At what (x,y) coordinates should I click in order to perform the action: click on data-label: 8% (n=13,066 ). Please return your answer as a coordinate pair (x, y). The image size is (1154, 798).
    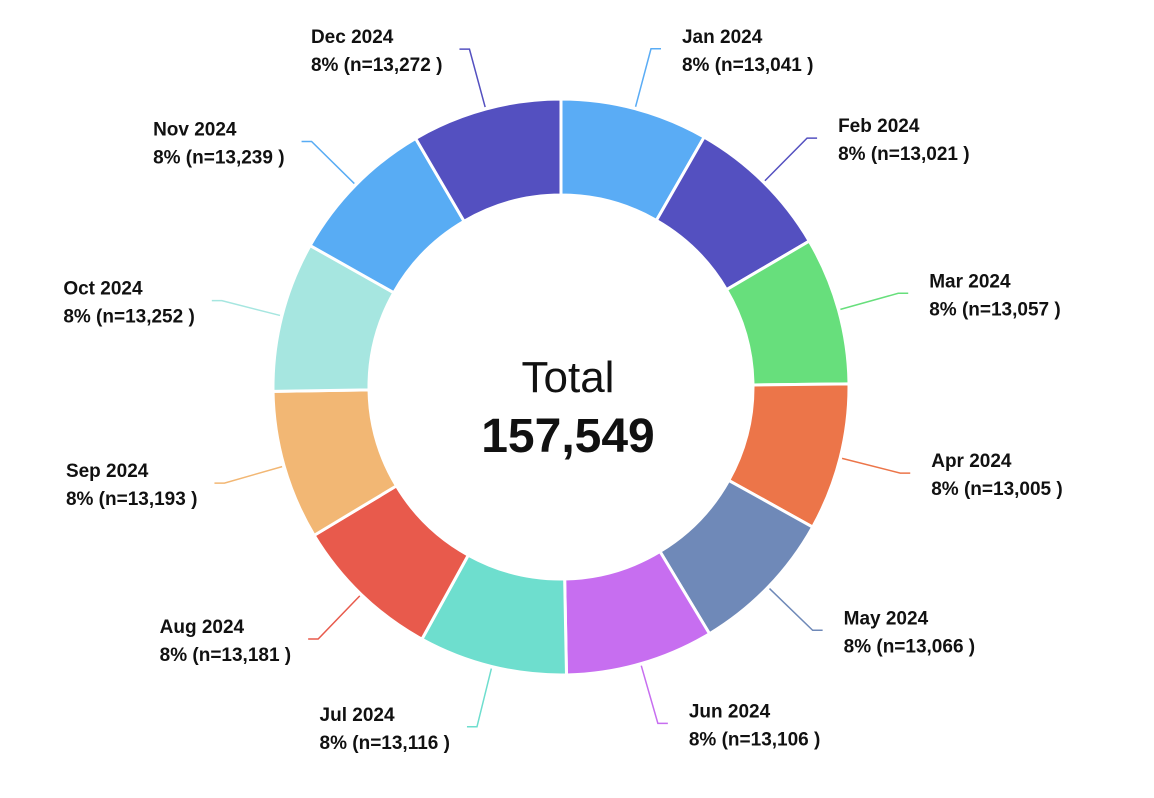
    Looking at the image, I should click on (910, 646).